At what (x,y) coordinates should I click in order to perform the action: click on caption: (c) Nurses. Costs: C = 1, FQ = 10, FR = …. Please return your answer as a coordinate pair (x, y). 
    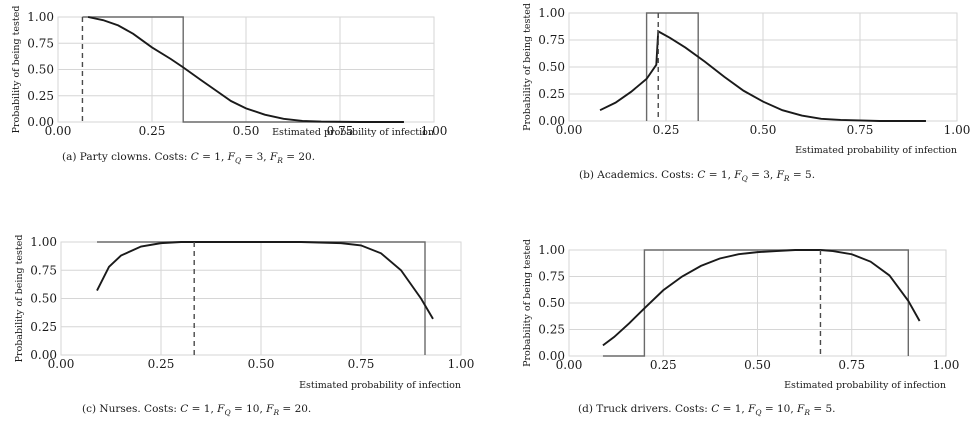
    Looking at the image, I should click on (196, 410).